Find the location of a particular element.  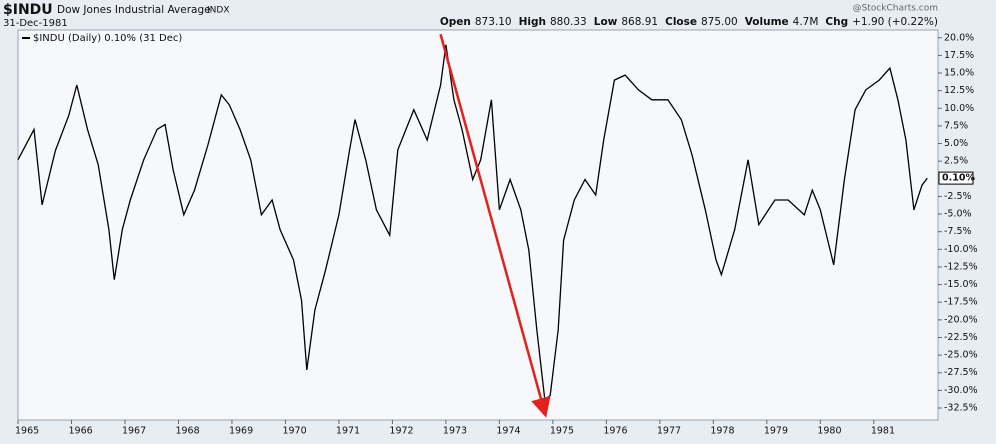

x-tick-label: 1966 is located at coordinates (80, 431).